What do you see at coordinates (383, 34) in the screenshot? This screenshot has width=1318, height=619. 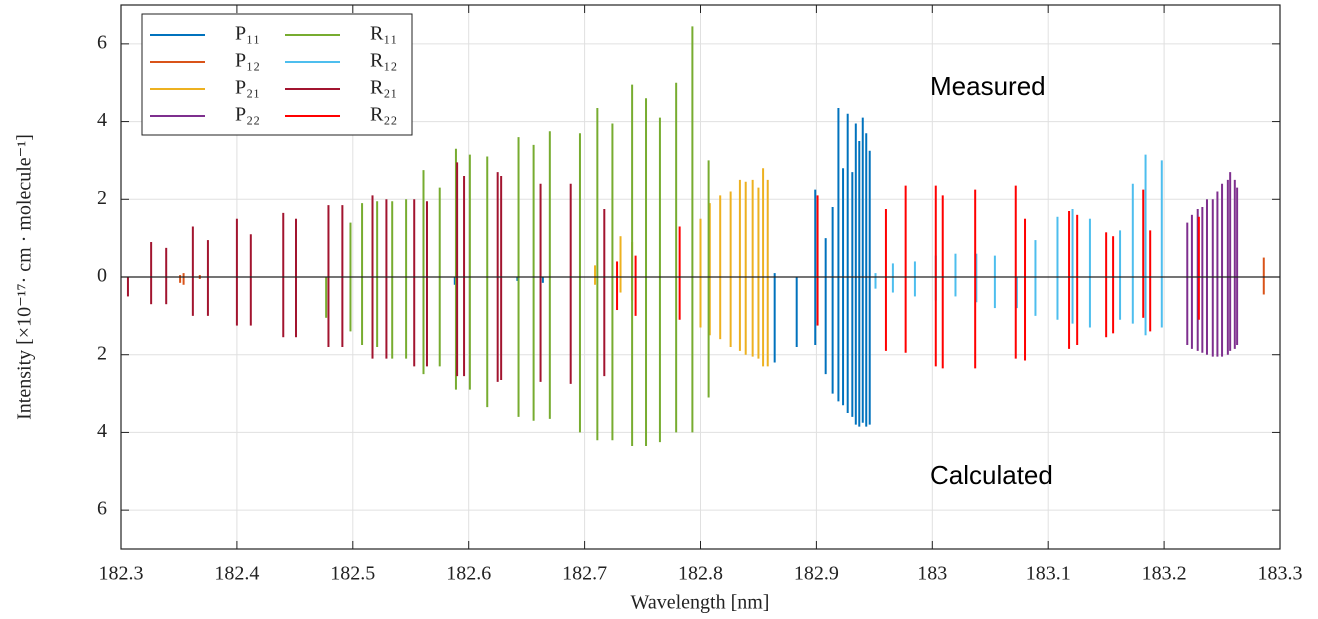 I see `legend-label: R₁₁` at bounding box center [383, 34].